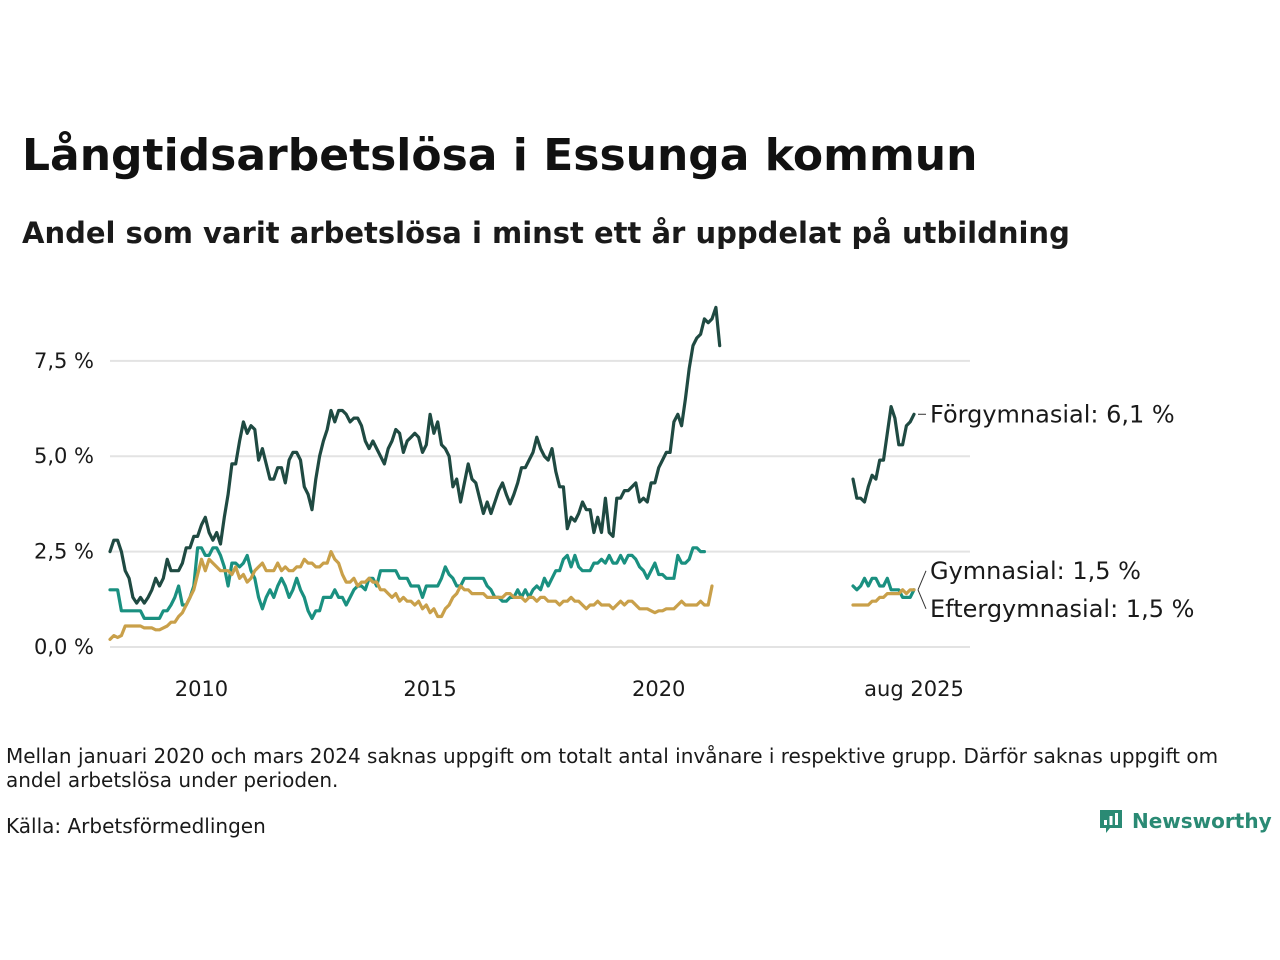 The height and width of the screenshot is (960, 1280). Describe the element at coordinates (500, 155) in the screenshot. I see `chart-title: Långtidsarbetslösa i Essunga kommun` at that location.